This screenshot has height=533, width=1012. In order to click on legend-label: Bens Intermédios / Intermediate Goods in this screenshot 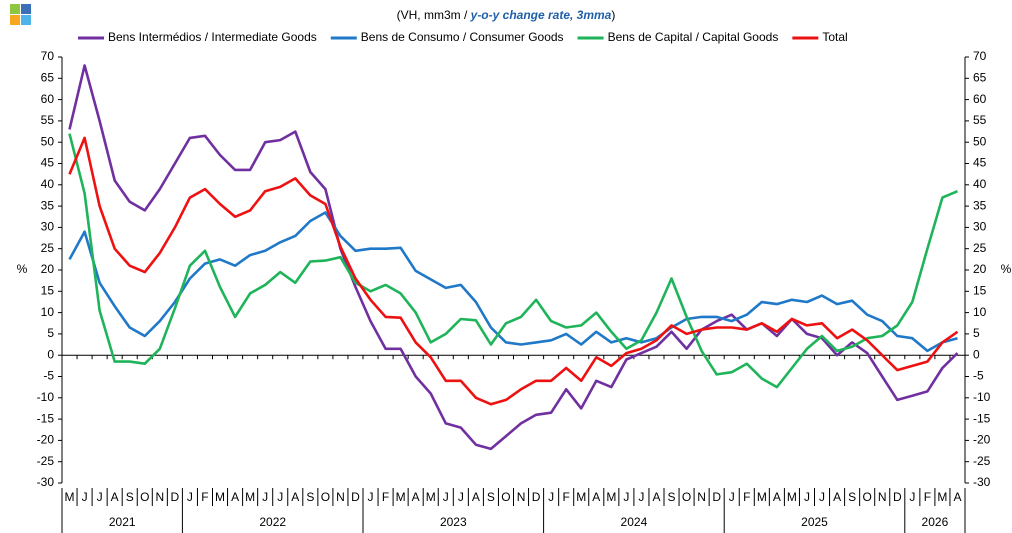, I will do `click(212, 37)`.